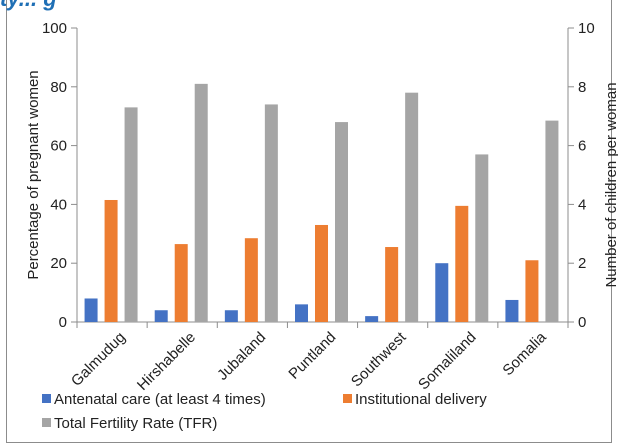 Image resolution: width=618 pixels, height=446 pixels. What do you see at coordinates (582, 263) in the screenshot?
I see `right-tick-label: 2` at bounding box center [582, 263].